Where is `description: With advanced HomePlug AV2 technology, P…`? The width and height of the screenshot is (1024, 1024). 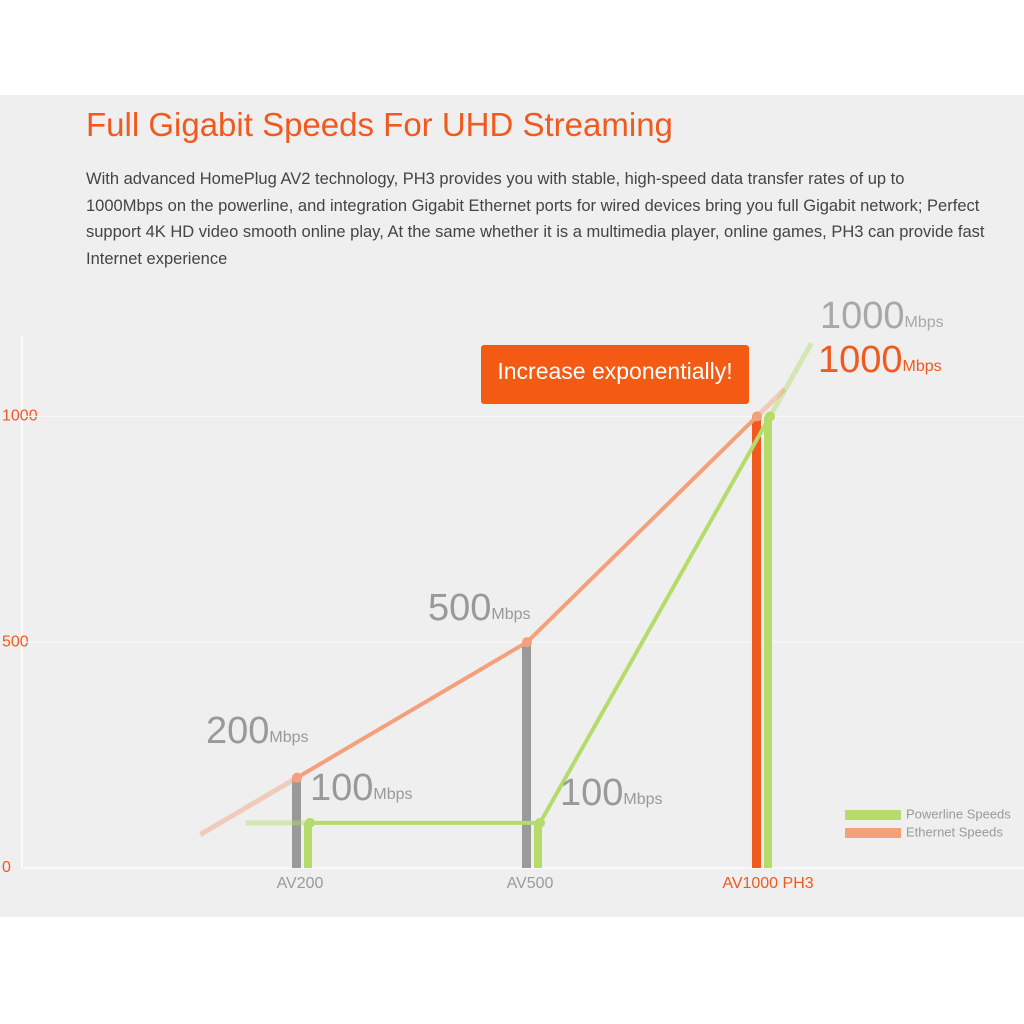 description: With advanced HomePlug AV2 technology, P… is located at coordinates (535, 219).